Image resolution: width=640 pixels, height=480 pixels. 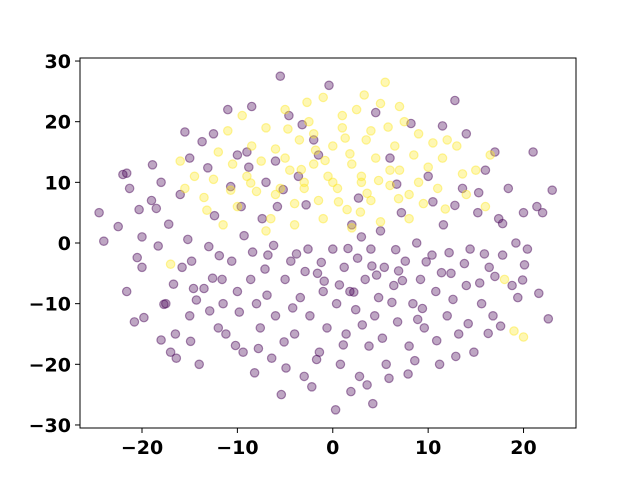 I want to click on x-tick-label: 10, so click(x=428, y=448).